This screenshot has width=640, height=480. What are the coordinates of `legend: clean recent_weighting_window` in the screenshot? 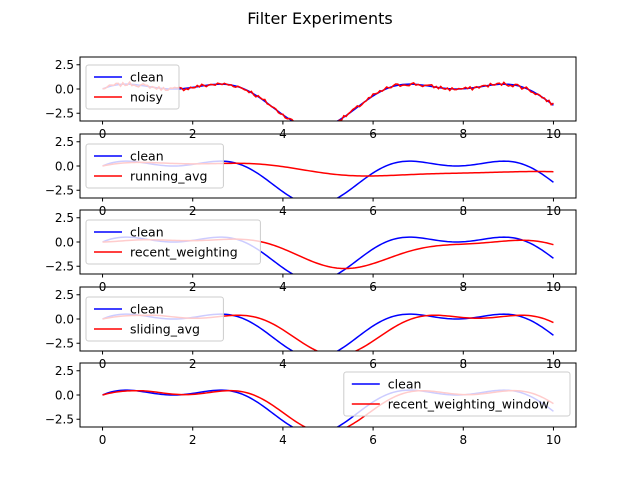 It's located at (457, 394).